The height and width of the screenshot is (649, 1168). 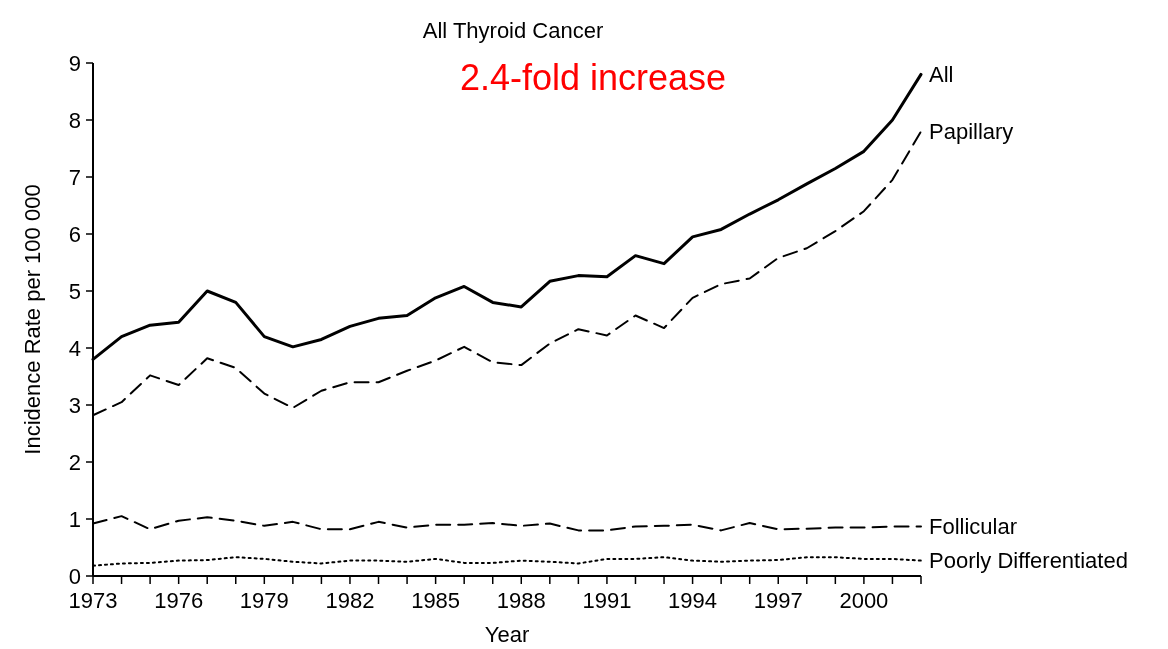 What do you see at coordinates (74, 405) in the screenshot?
I see `y-tick-label: 3` at bounding box center [74, 405].